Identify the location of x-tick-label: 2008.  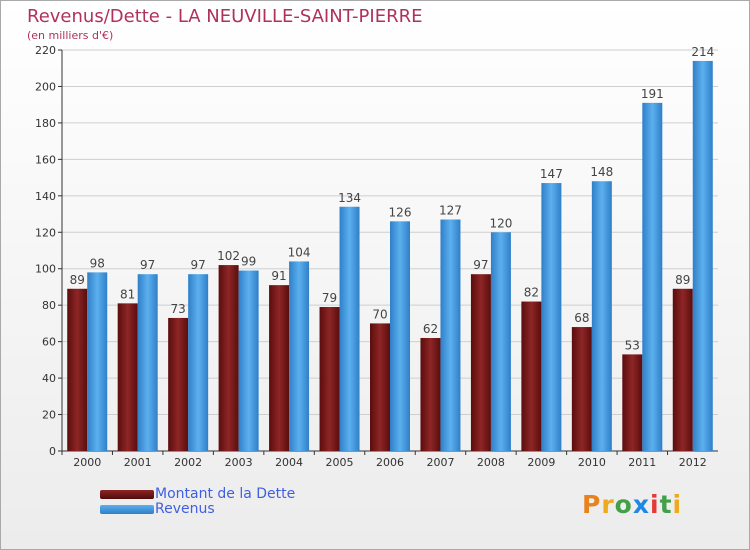
(491, 462).